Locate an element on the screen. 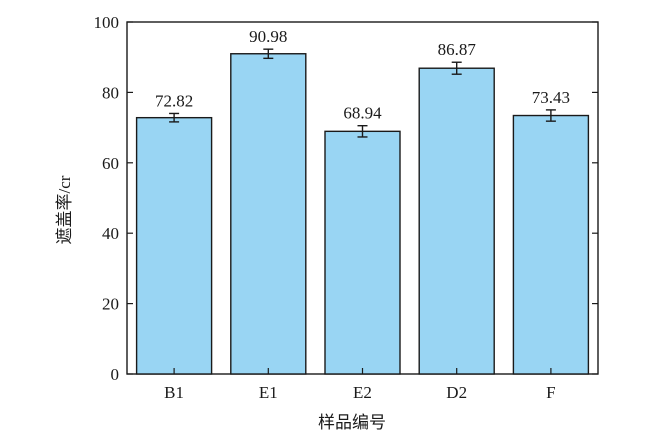  data-labels-group: 72.82 90.98 68.94 86.87 73.43 is located at coordinates (362, 75).